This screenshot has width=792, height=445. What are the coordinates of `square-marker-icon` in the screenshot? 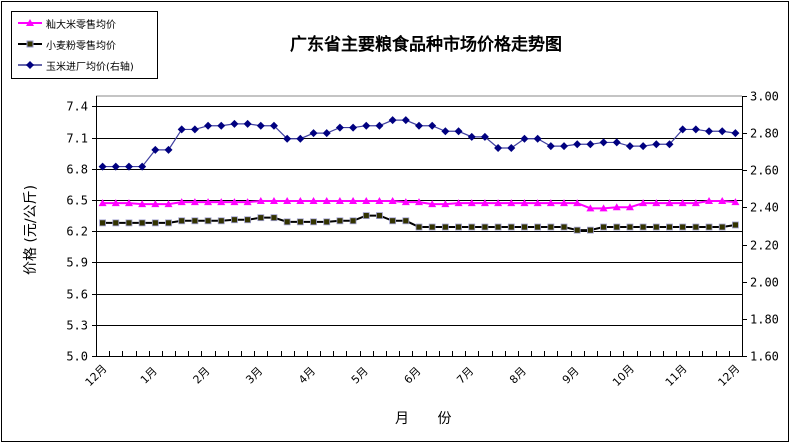 It's located at (30, 44).